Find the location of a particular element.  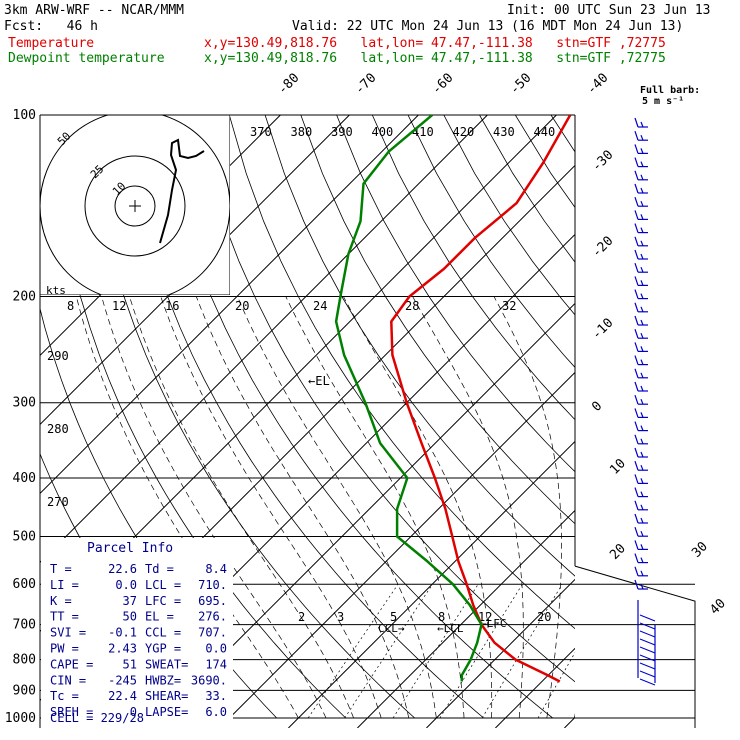

isotherm-label--40: -40 is located at coordinates (597, 84).